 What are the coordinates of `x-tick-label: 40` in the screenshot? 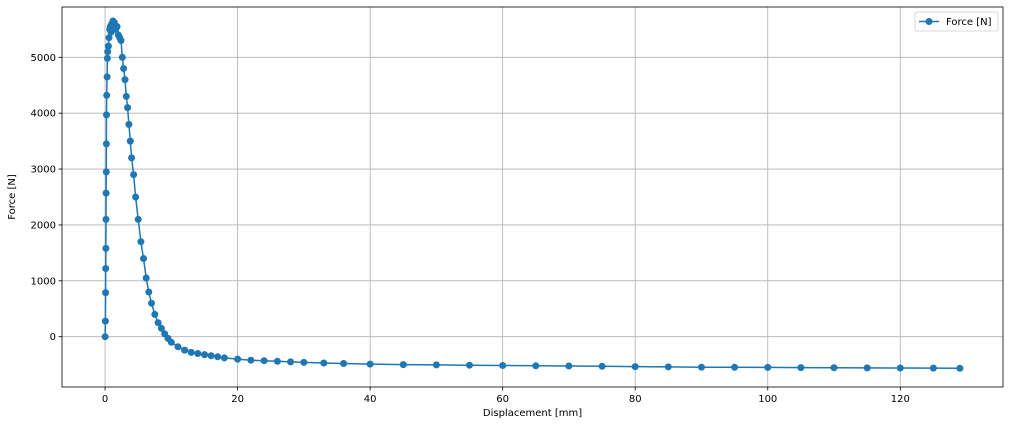 It's located at (370, 399).